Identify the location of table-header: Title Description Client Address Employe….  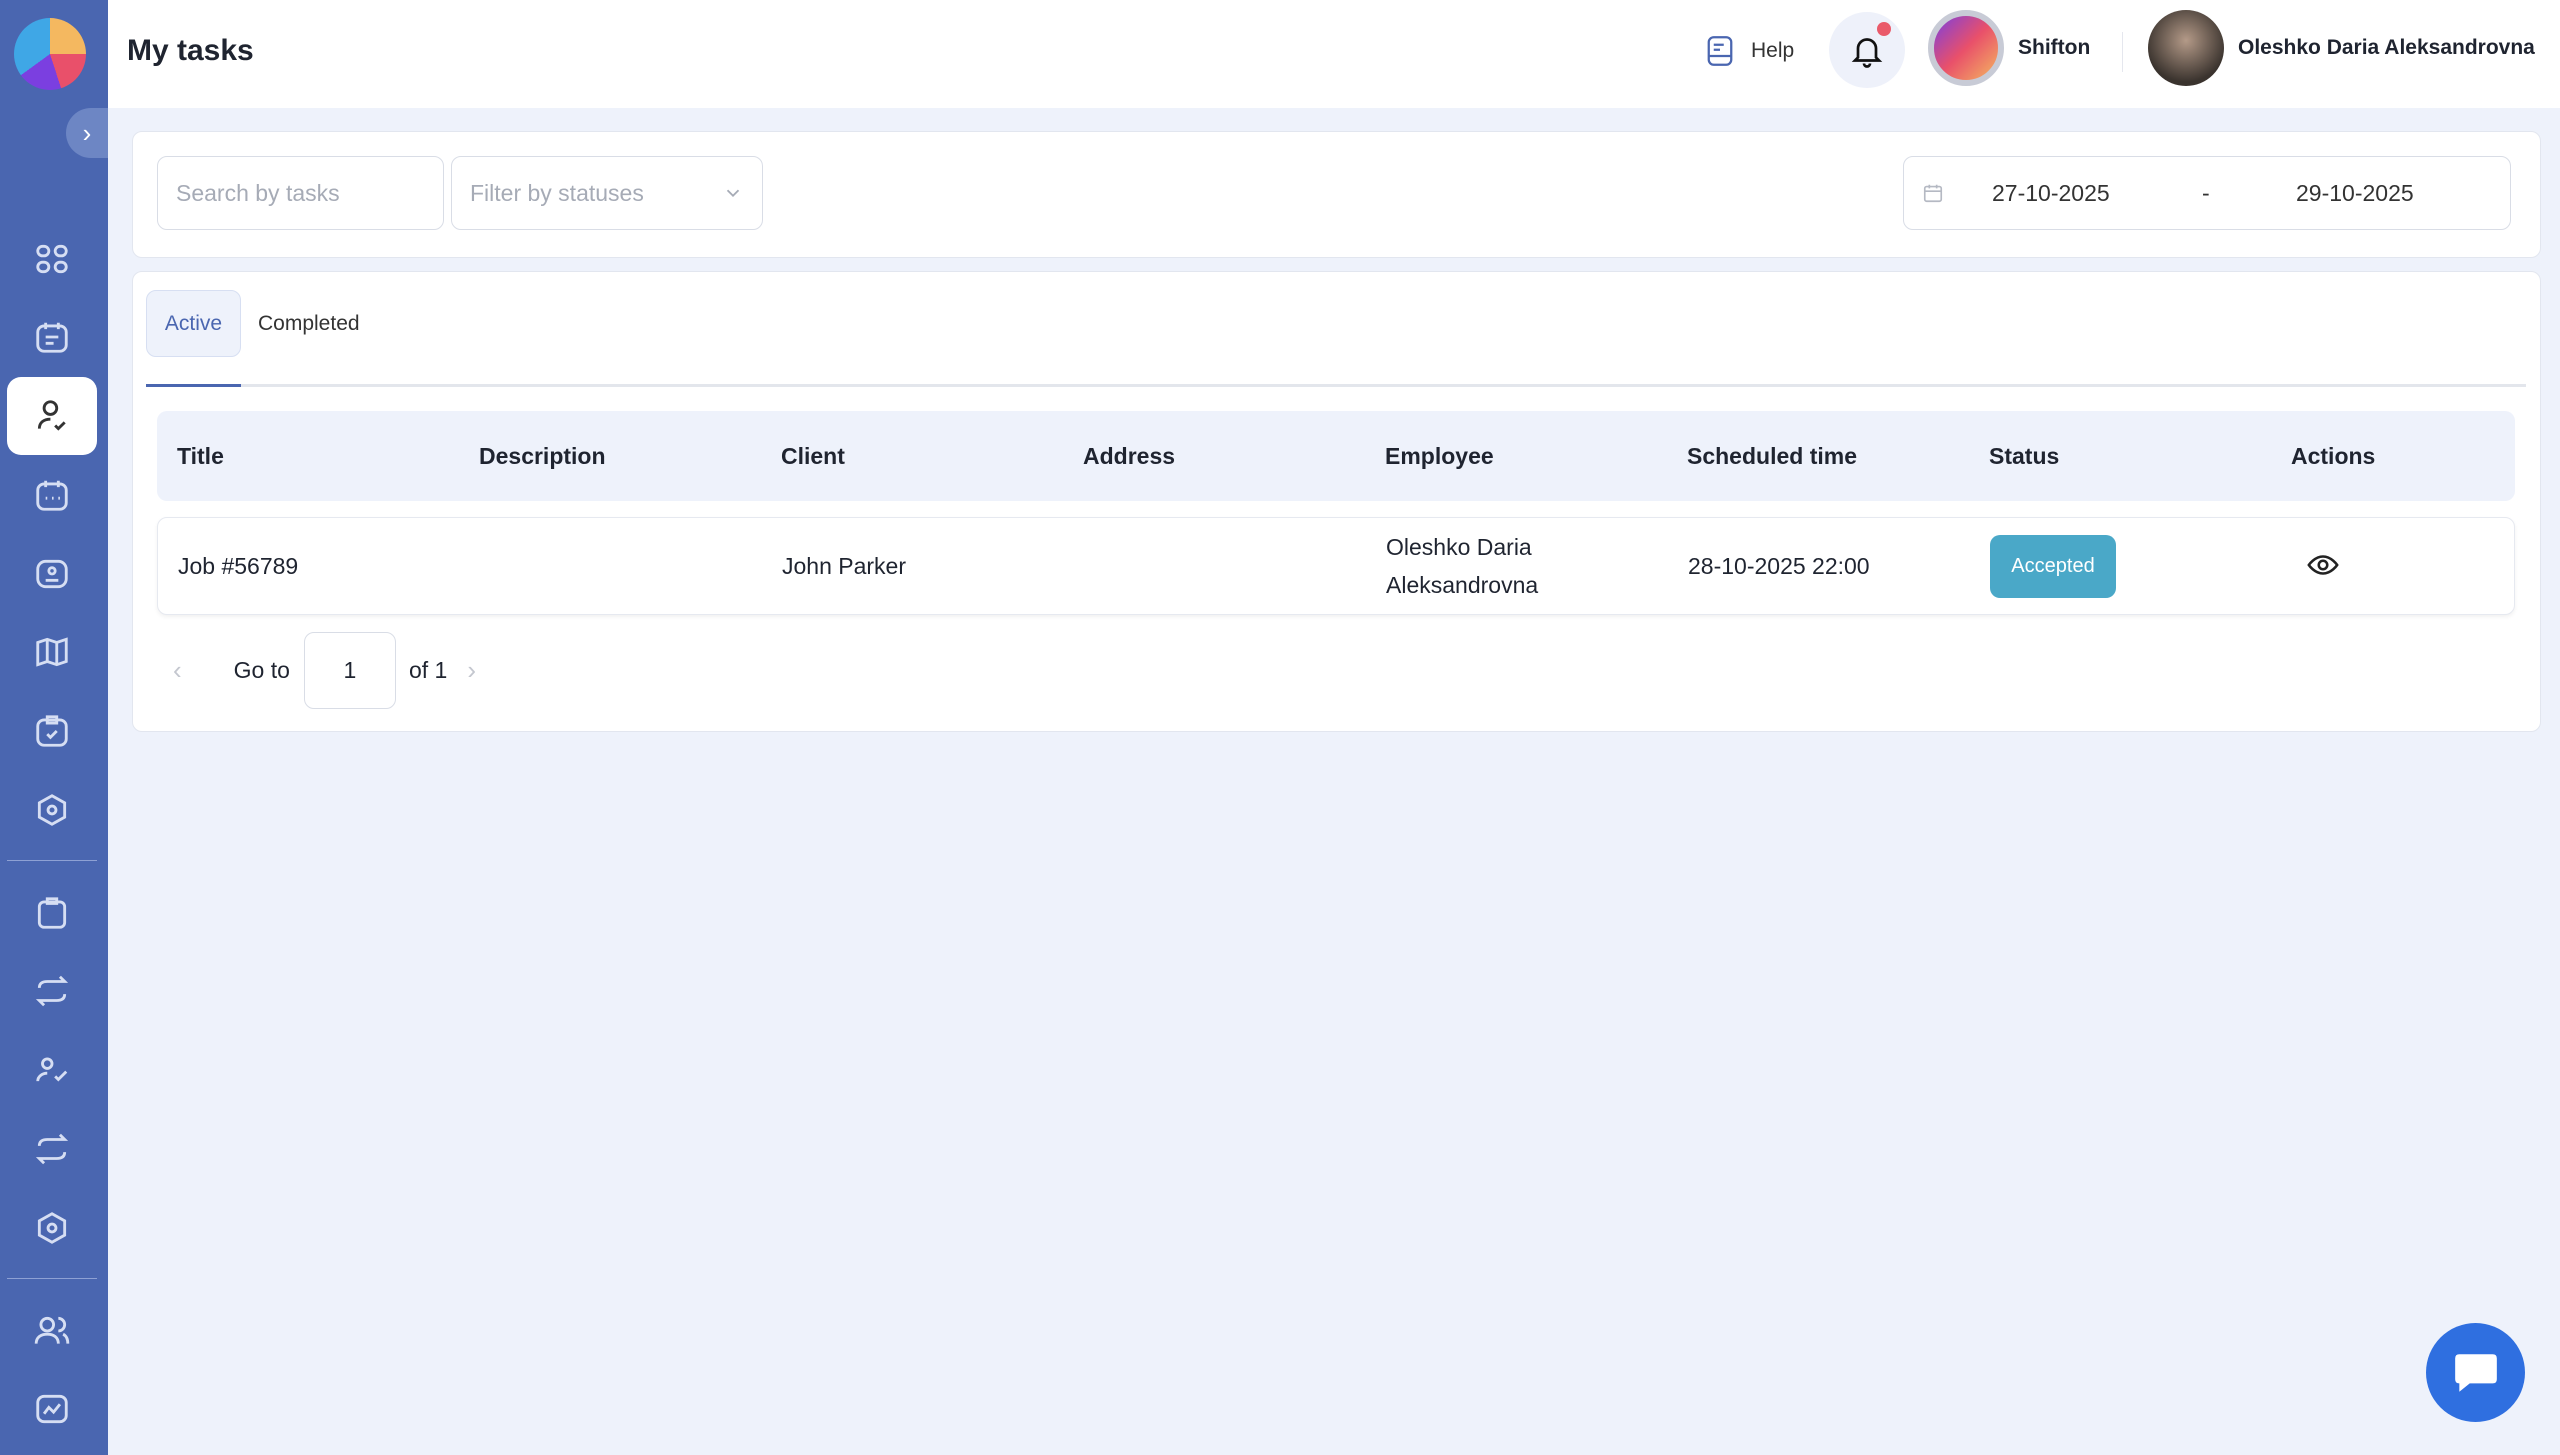
(1336, 456).